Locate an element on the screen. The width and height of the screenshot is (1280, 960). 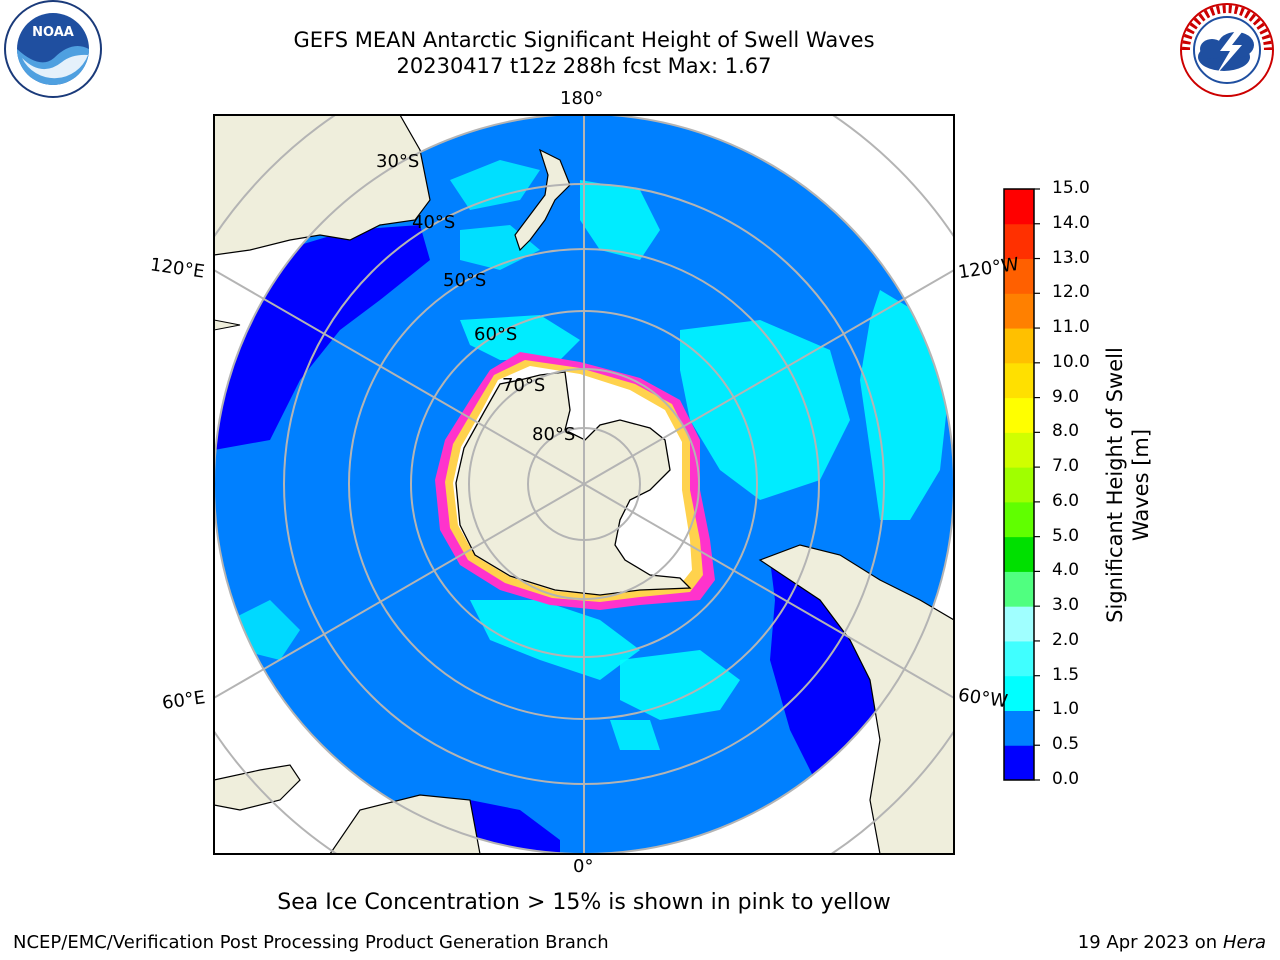
south-america-land is located at coordinates (856, 699).